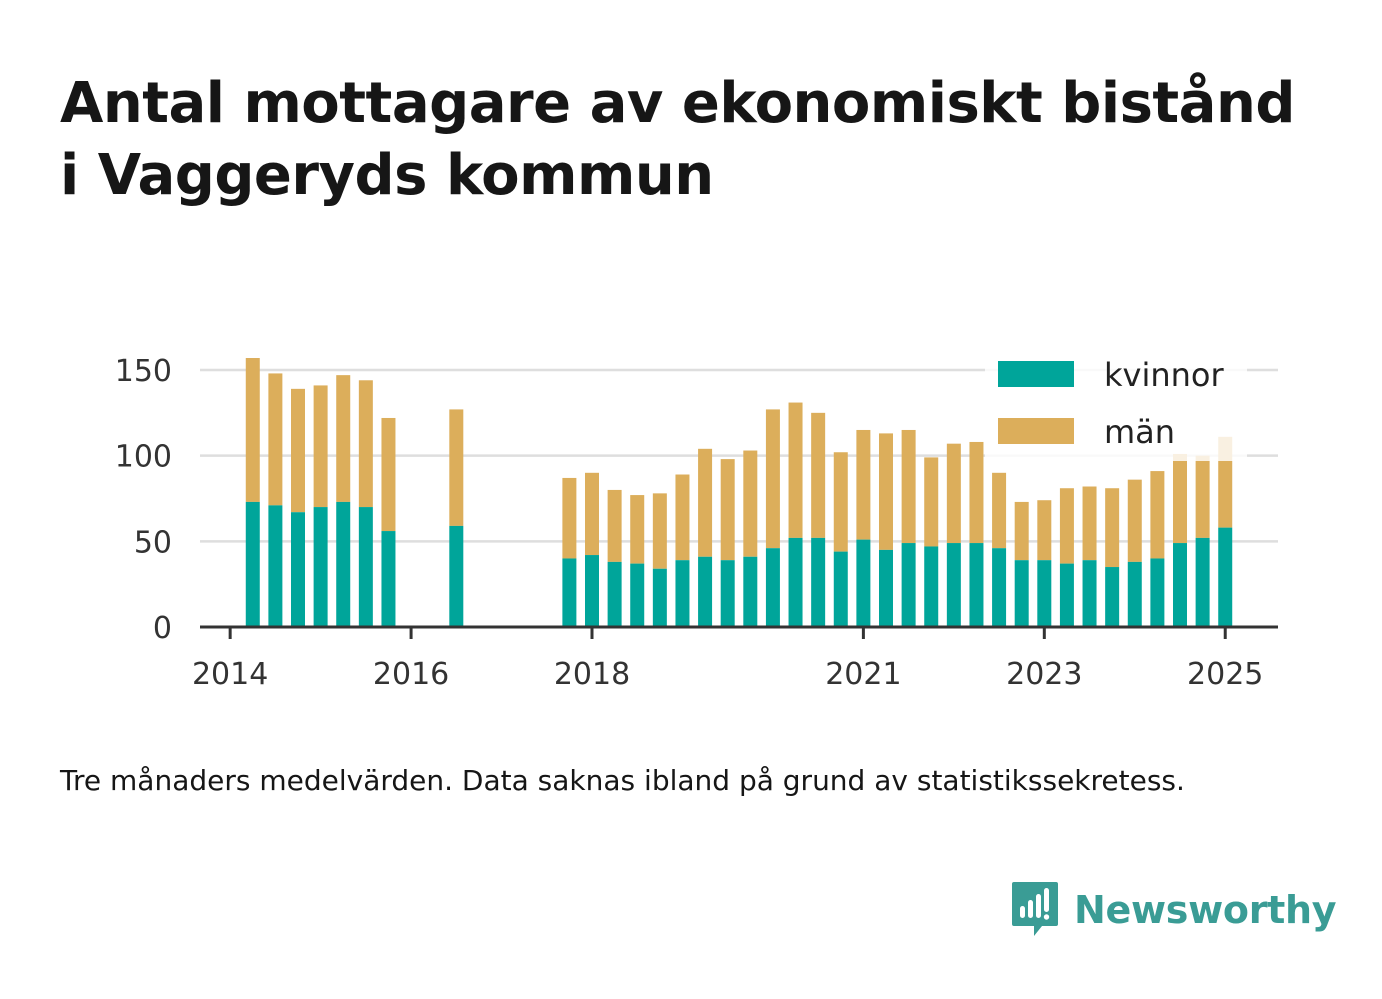 This screenshot has height=999, width=1382. I want to click on y-tick-label: 0, so click(162, 628).